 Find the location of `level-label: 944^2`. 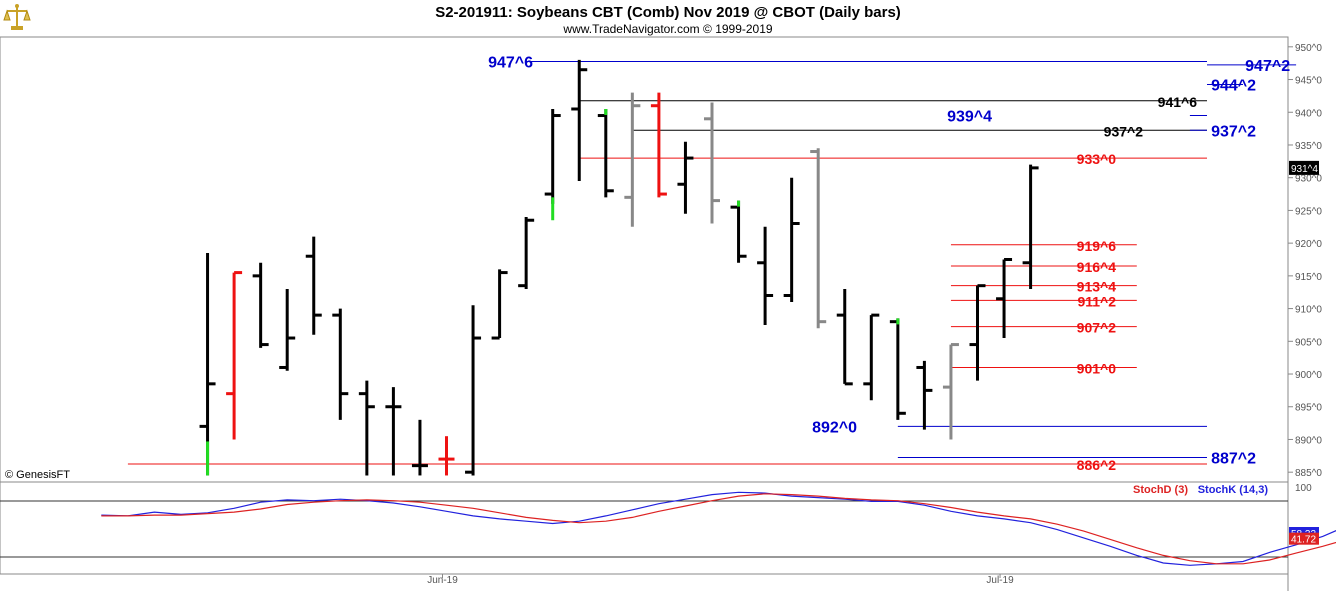

level-label: 944^2 is located at coordinates (1233, 85).